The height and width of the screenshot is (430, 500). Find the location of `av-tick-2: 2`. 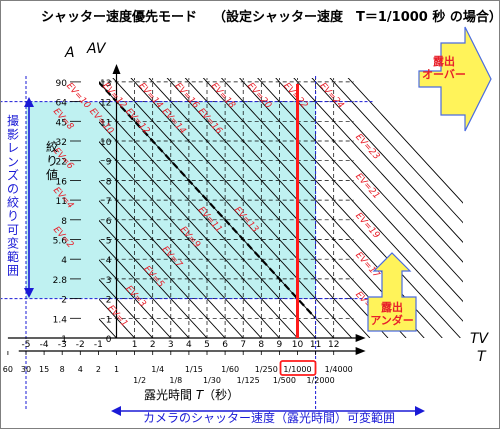

av-tick-2: 2 is located at coordinates (109, 301).